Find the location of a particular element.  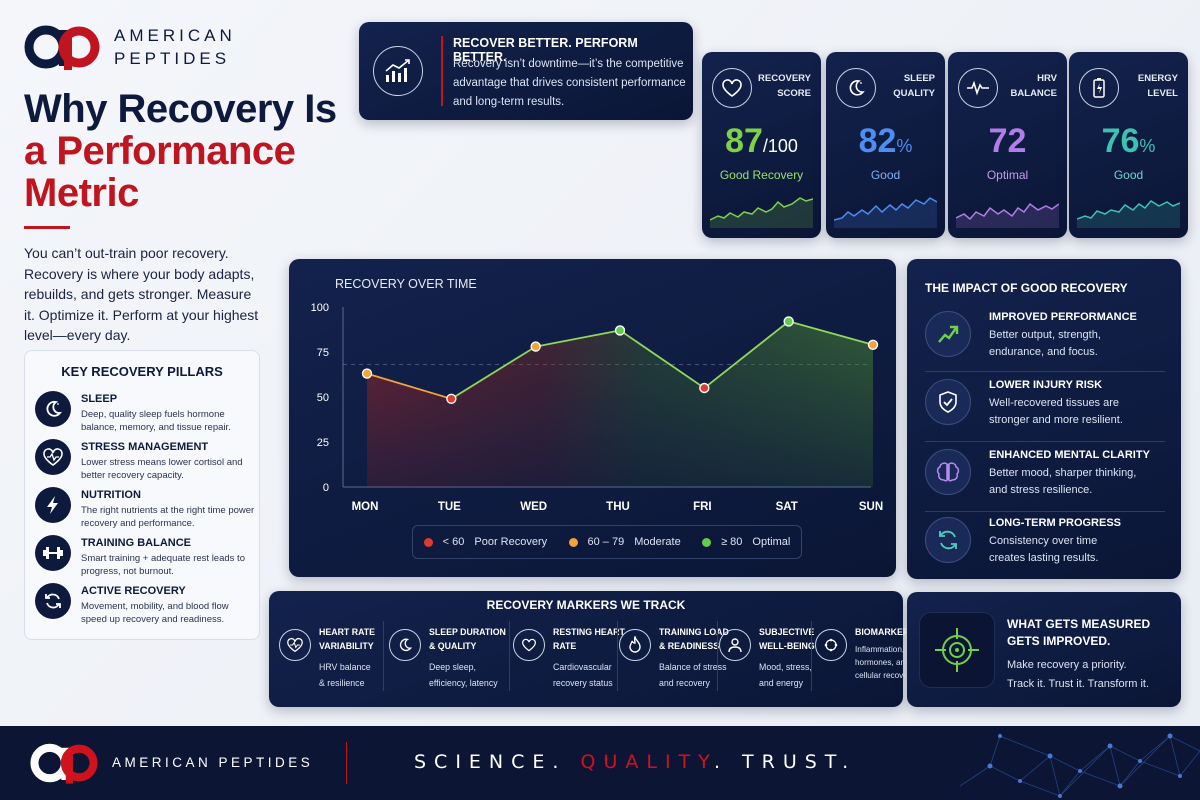

impact-title: LONG-TERM PROGRESS is located at coordinates (1055, 523).